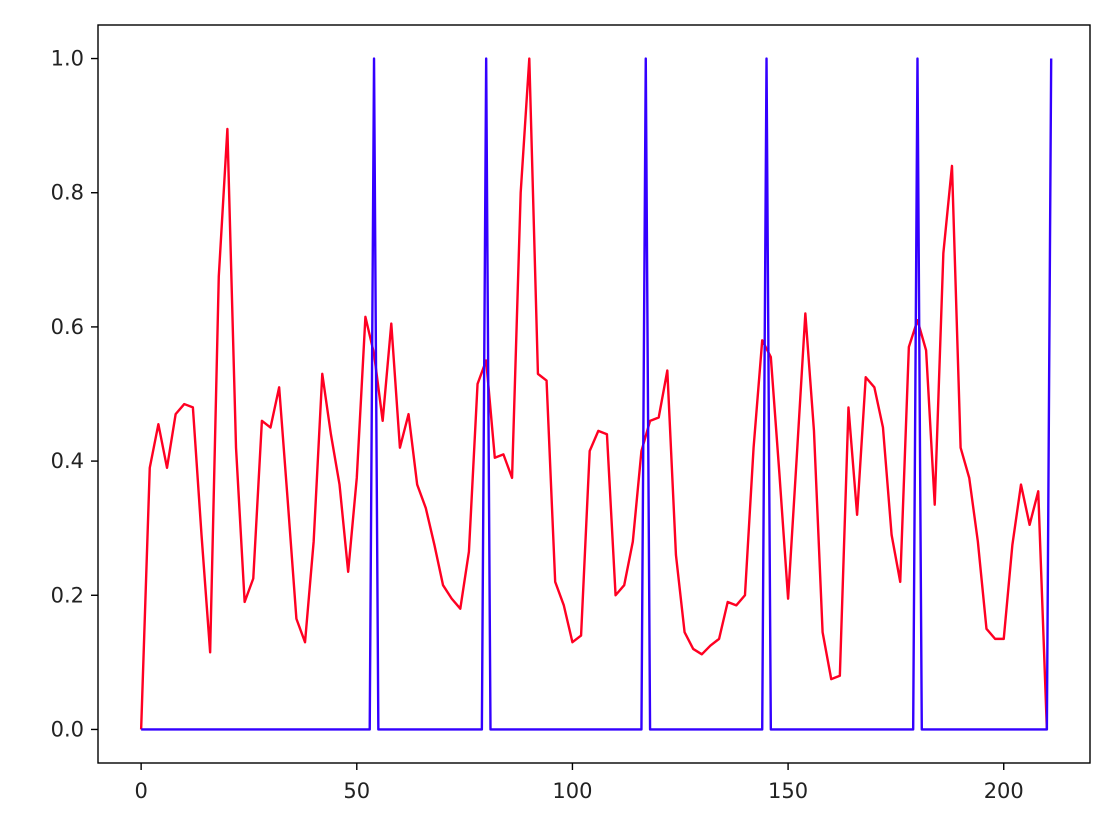  I want to click on x-tick-label: 100, so click(572, 791).